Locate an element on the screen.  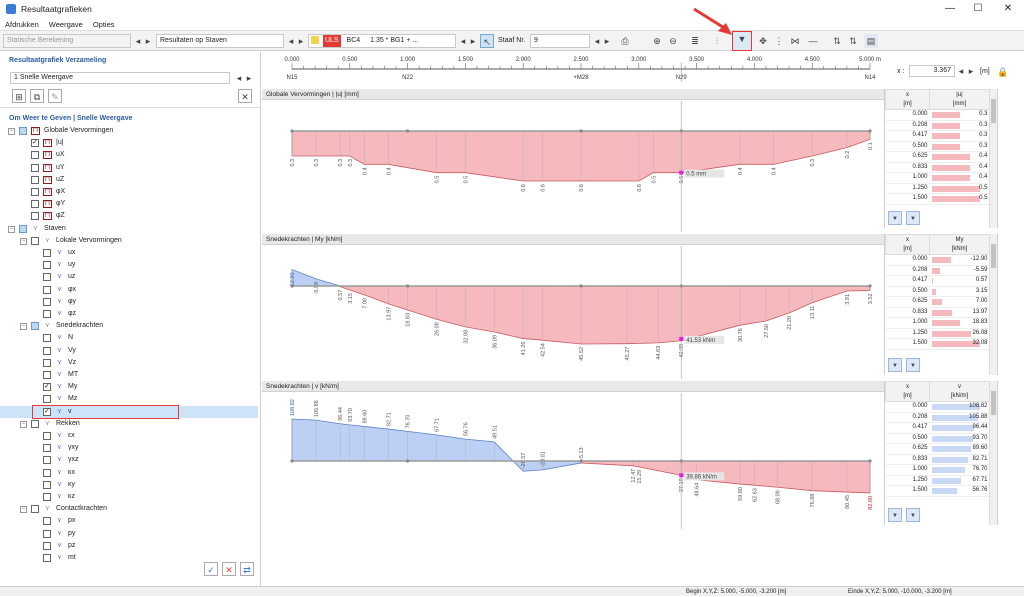
tree-item: − ⋎ Lokale Vervormingen is located at coordinates (129, 241).